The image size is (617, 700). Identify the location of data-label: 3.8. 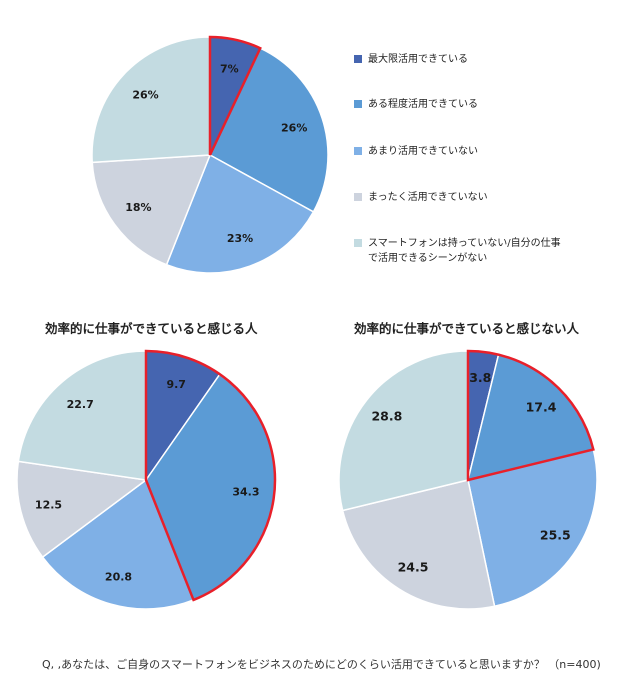
(480, 377).